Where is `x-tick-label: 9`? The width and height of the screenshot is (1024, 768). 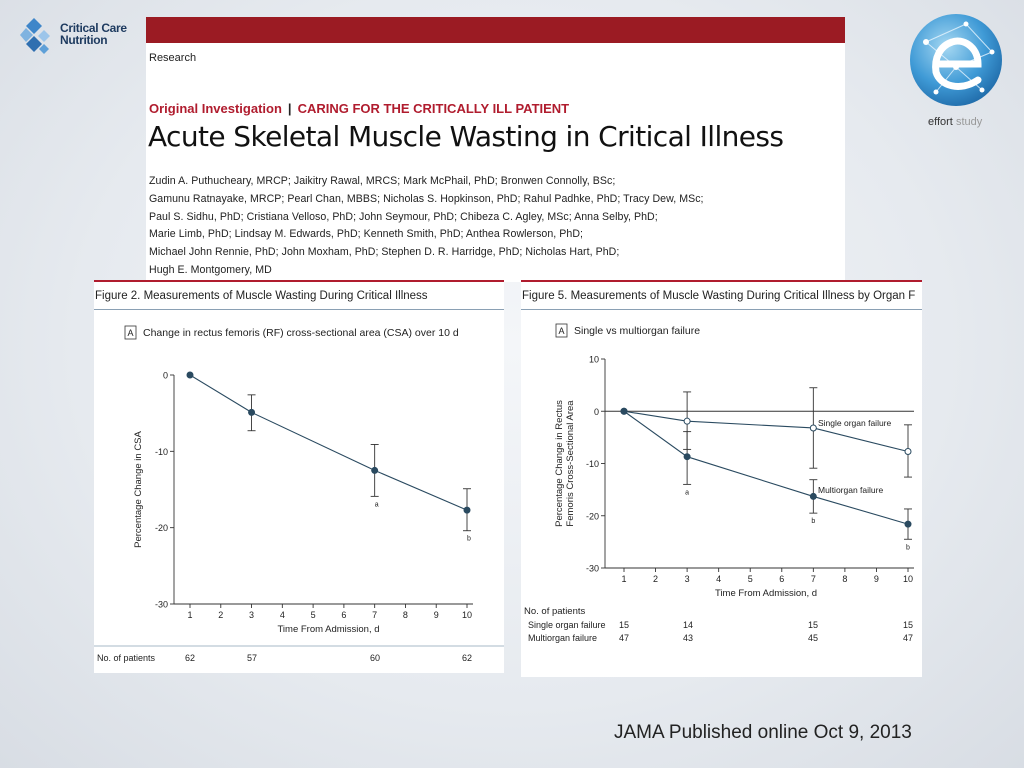 x-tick-label: 9 is located at coordinates (876, 579).